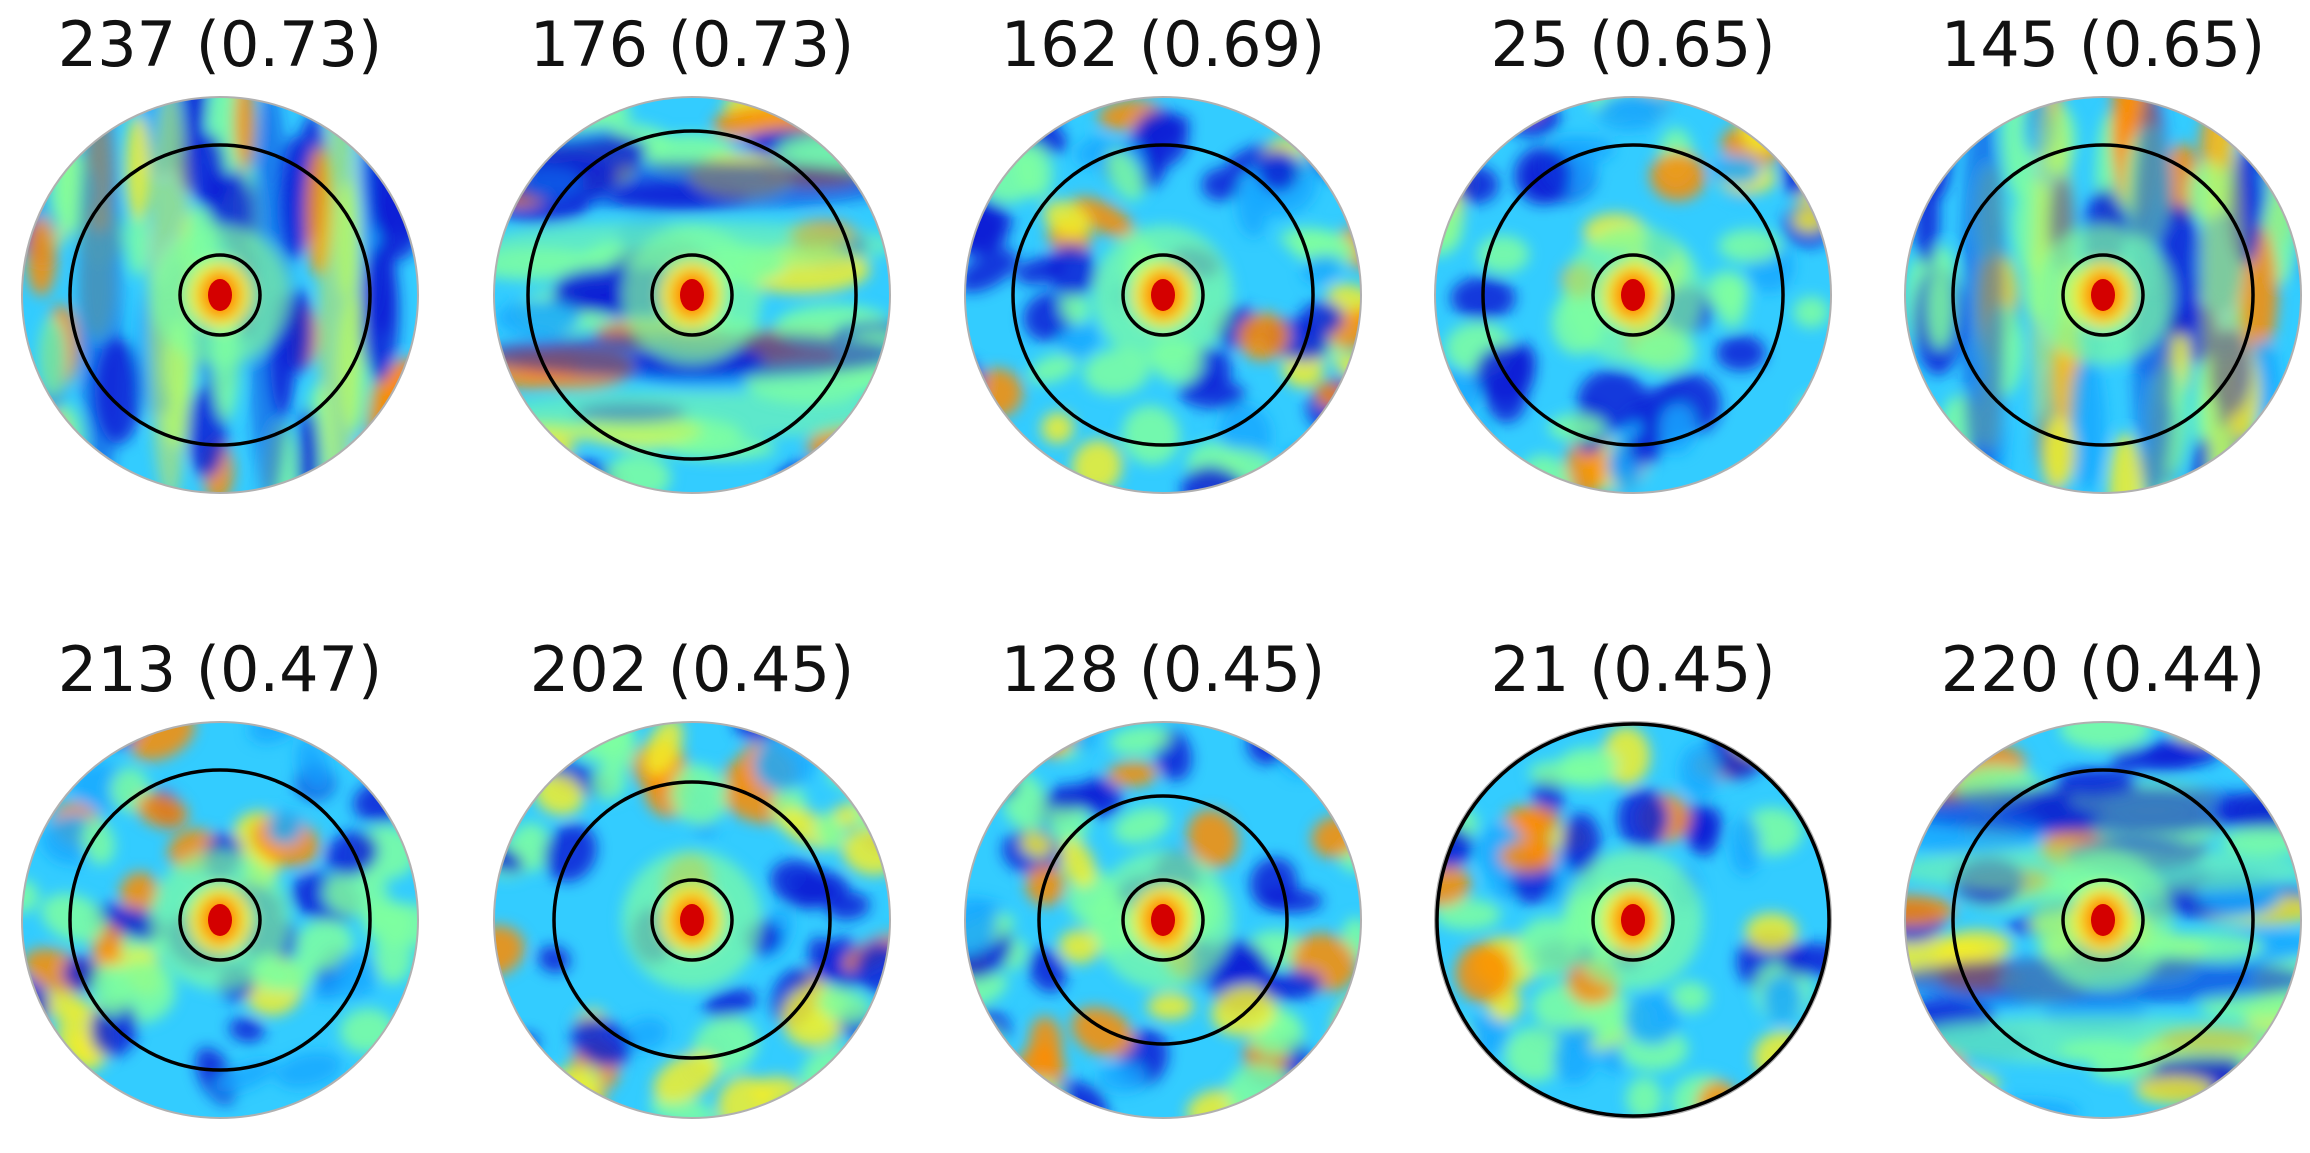  Describe the element at coordinates (1633, 44) in the screenshot. I see `panel-title: 25 (0.65)` at that location.